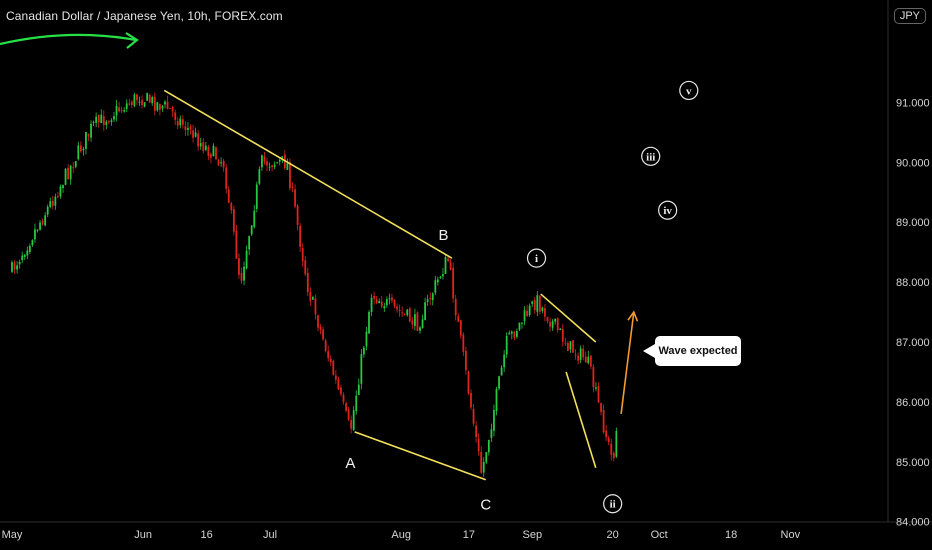 This screenshot has width=932, height=550. What do you see at coordinates (692, 351) in the screenshot?
I see `wave-expected-callout: Wave expected` at bounding box center [692, 351].